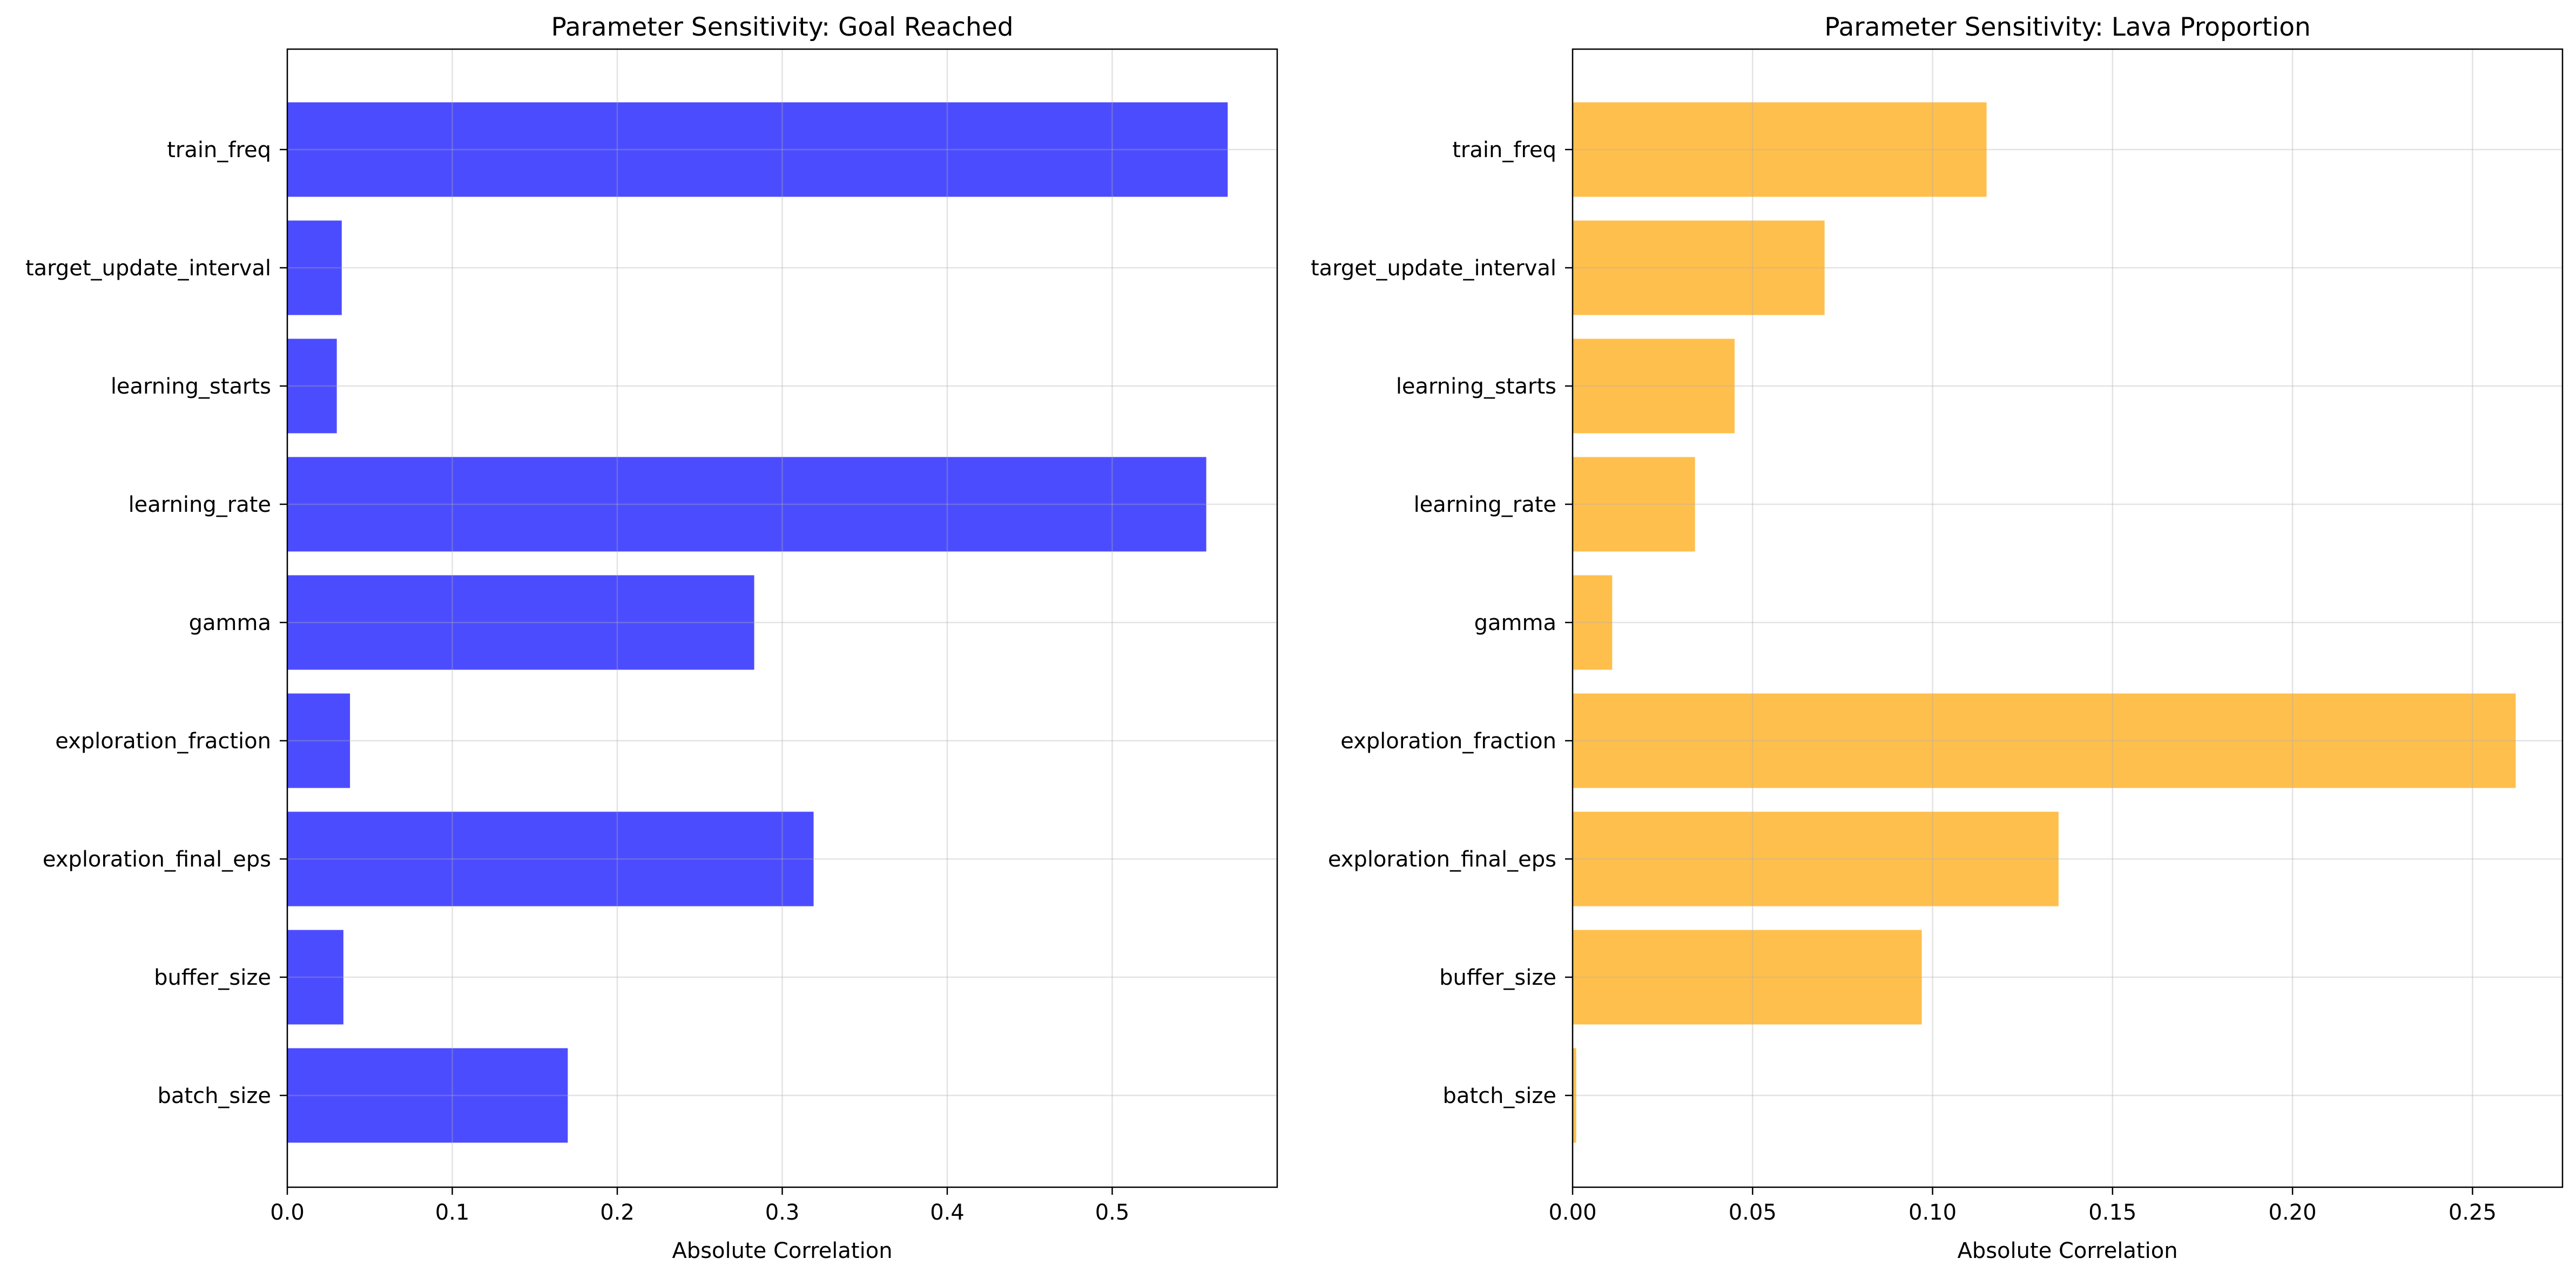 This screenshot has height=1279, width=2576. I want to click on x-tick-label: 0.2, so click(617, 1213).